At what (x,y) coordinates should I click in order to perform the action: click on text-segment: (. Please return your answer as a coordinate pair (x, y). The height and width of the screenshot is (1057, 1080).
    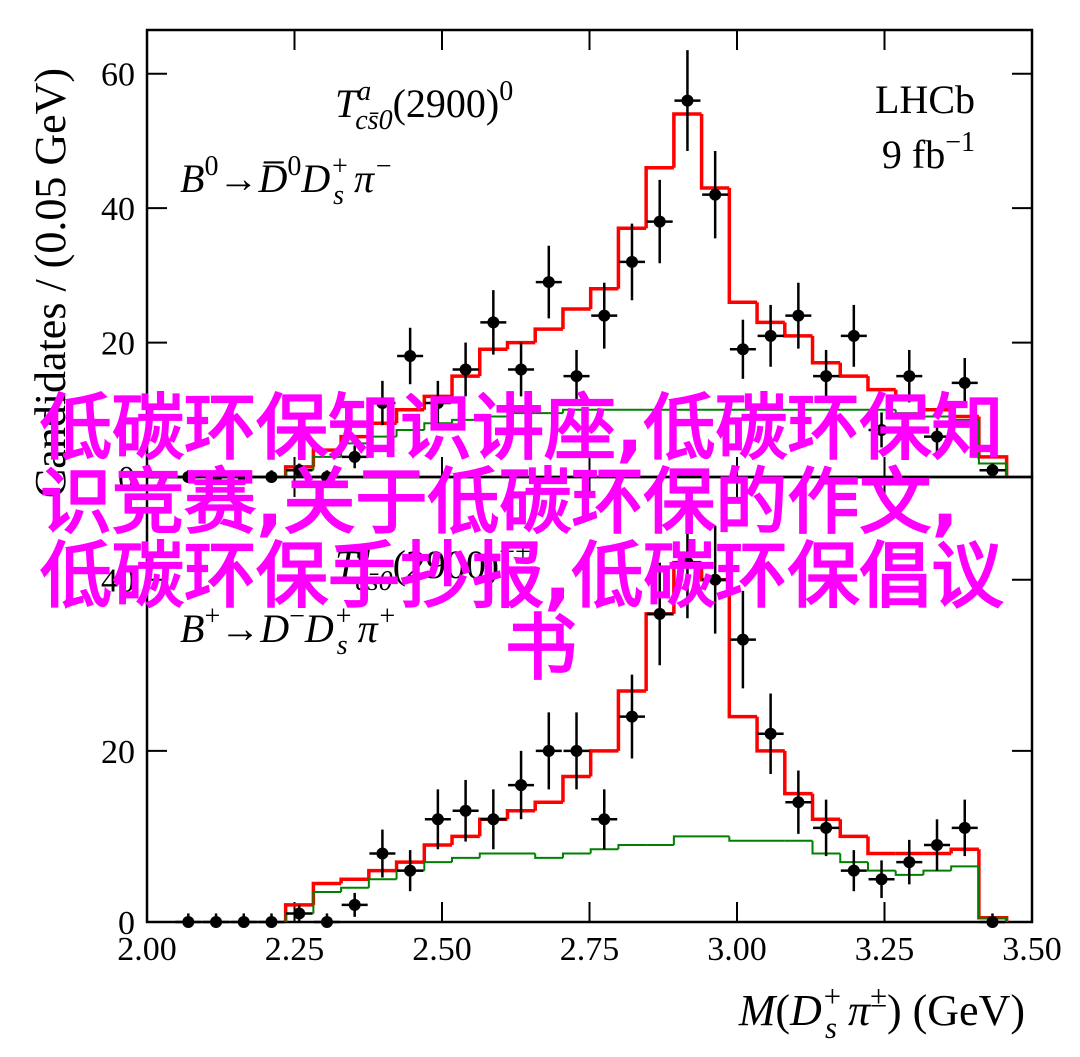
    Looking at the image, I should click on (782, 1010).